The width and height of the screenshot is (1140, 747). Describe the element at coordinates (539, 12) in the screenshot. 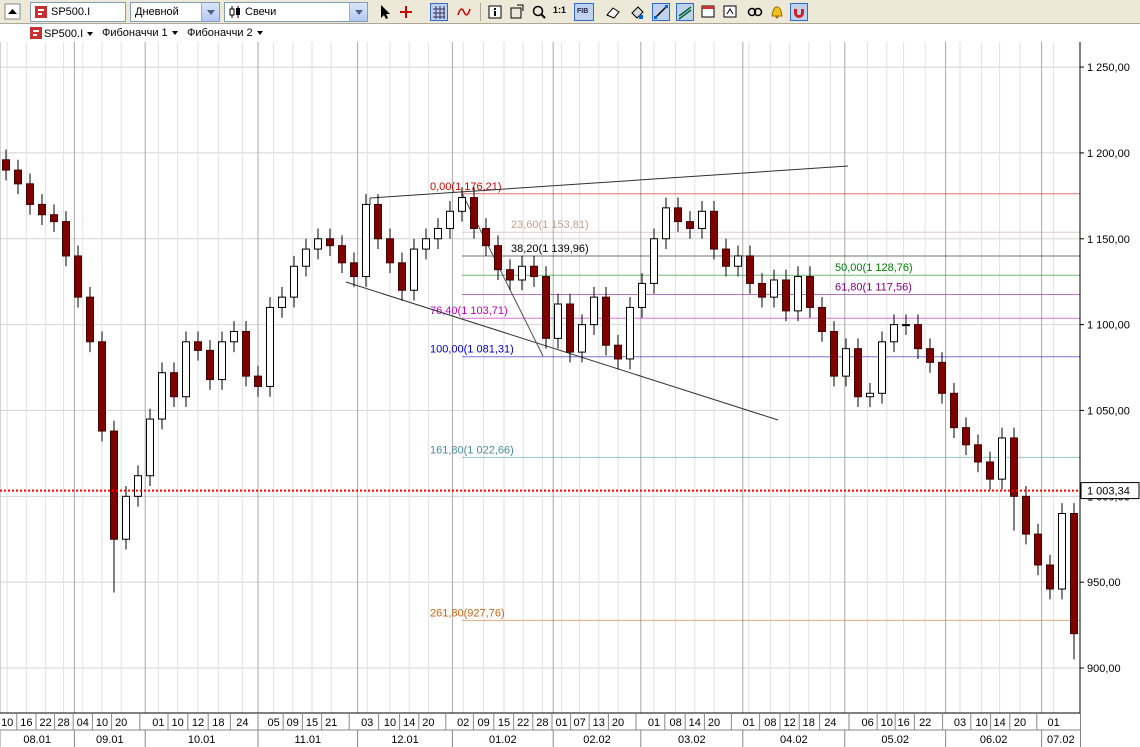

I see `zoom-button` at that location.